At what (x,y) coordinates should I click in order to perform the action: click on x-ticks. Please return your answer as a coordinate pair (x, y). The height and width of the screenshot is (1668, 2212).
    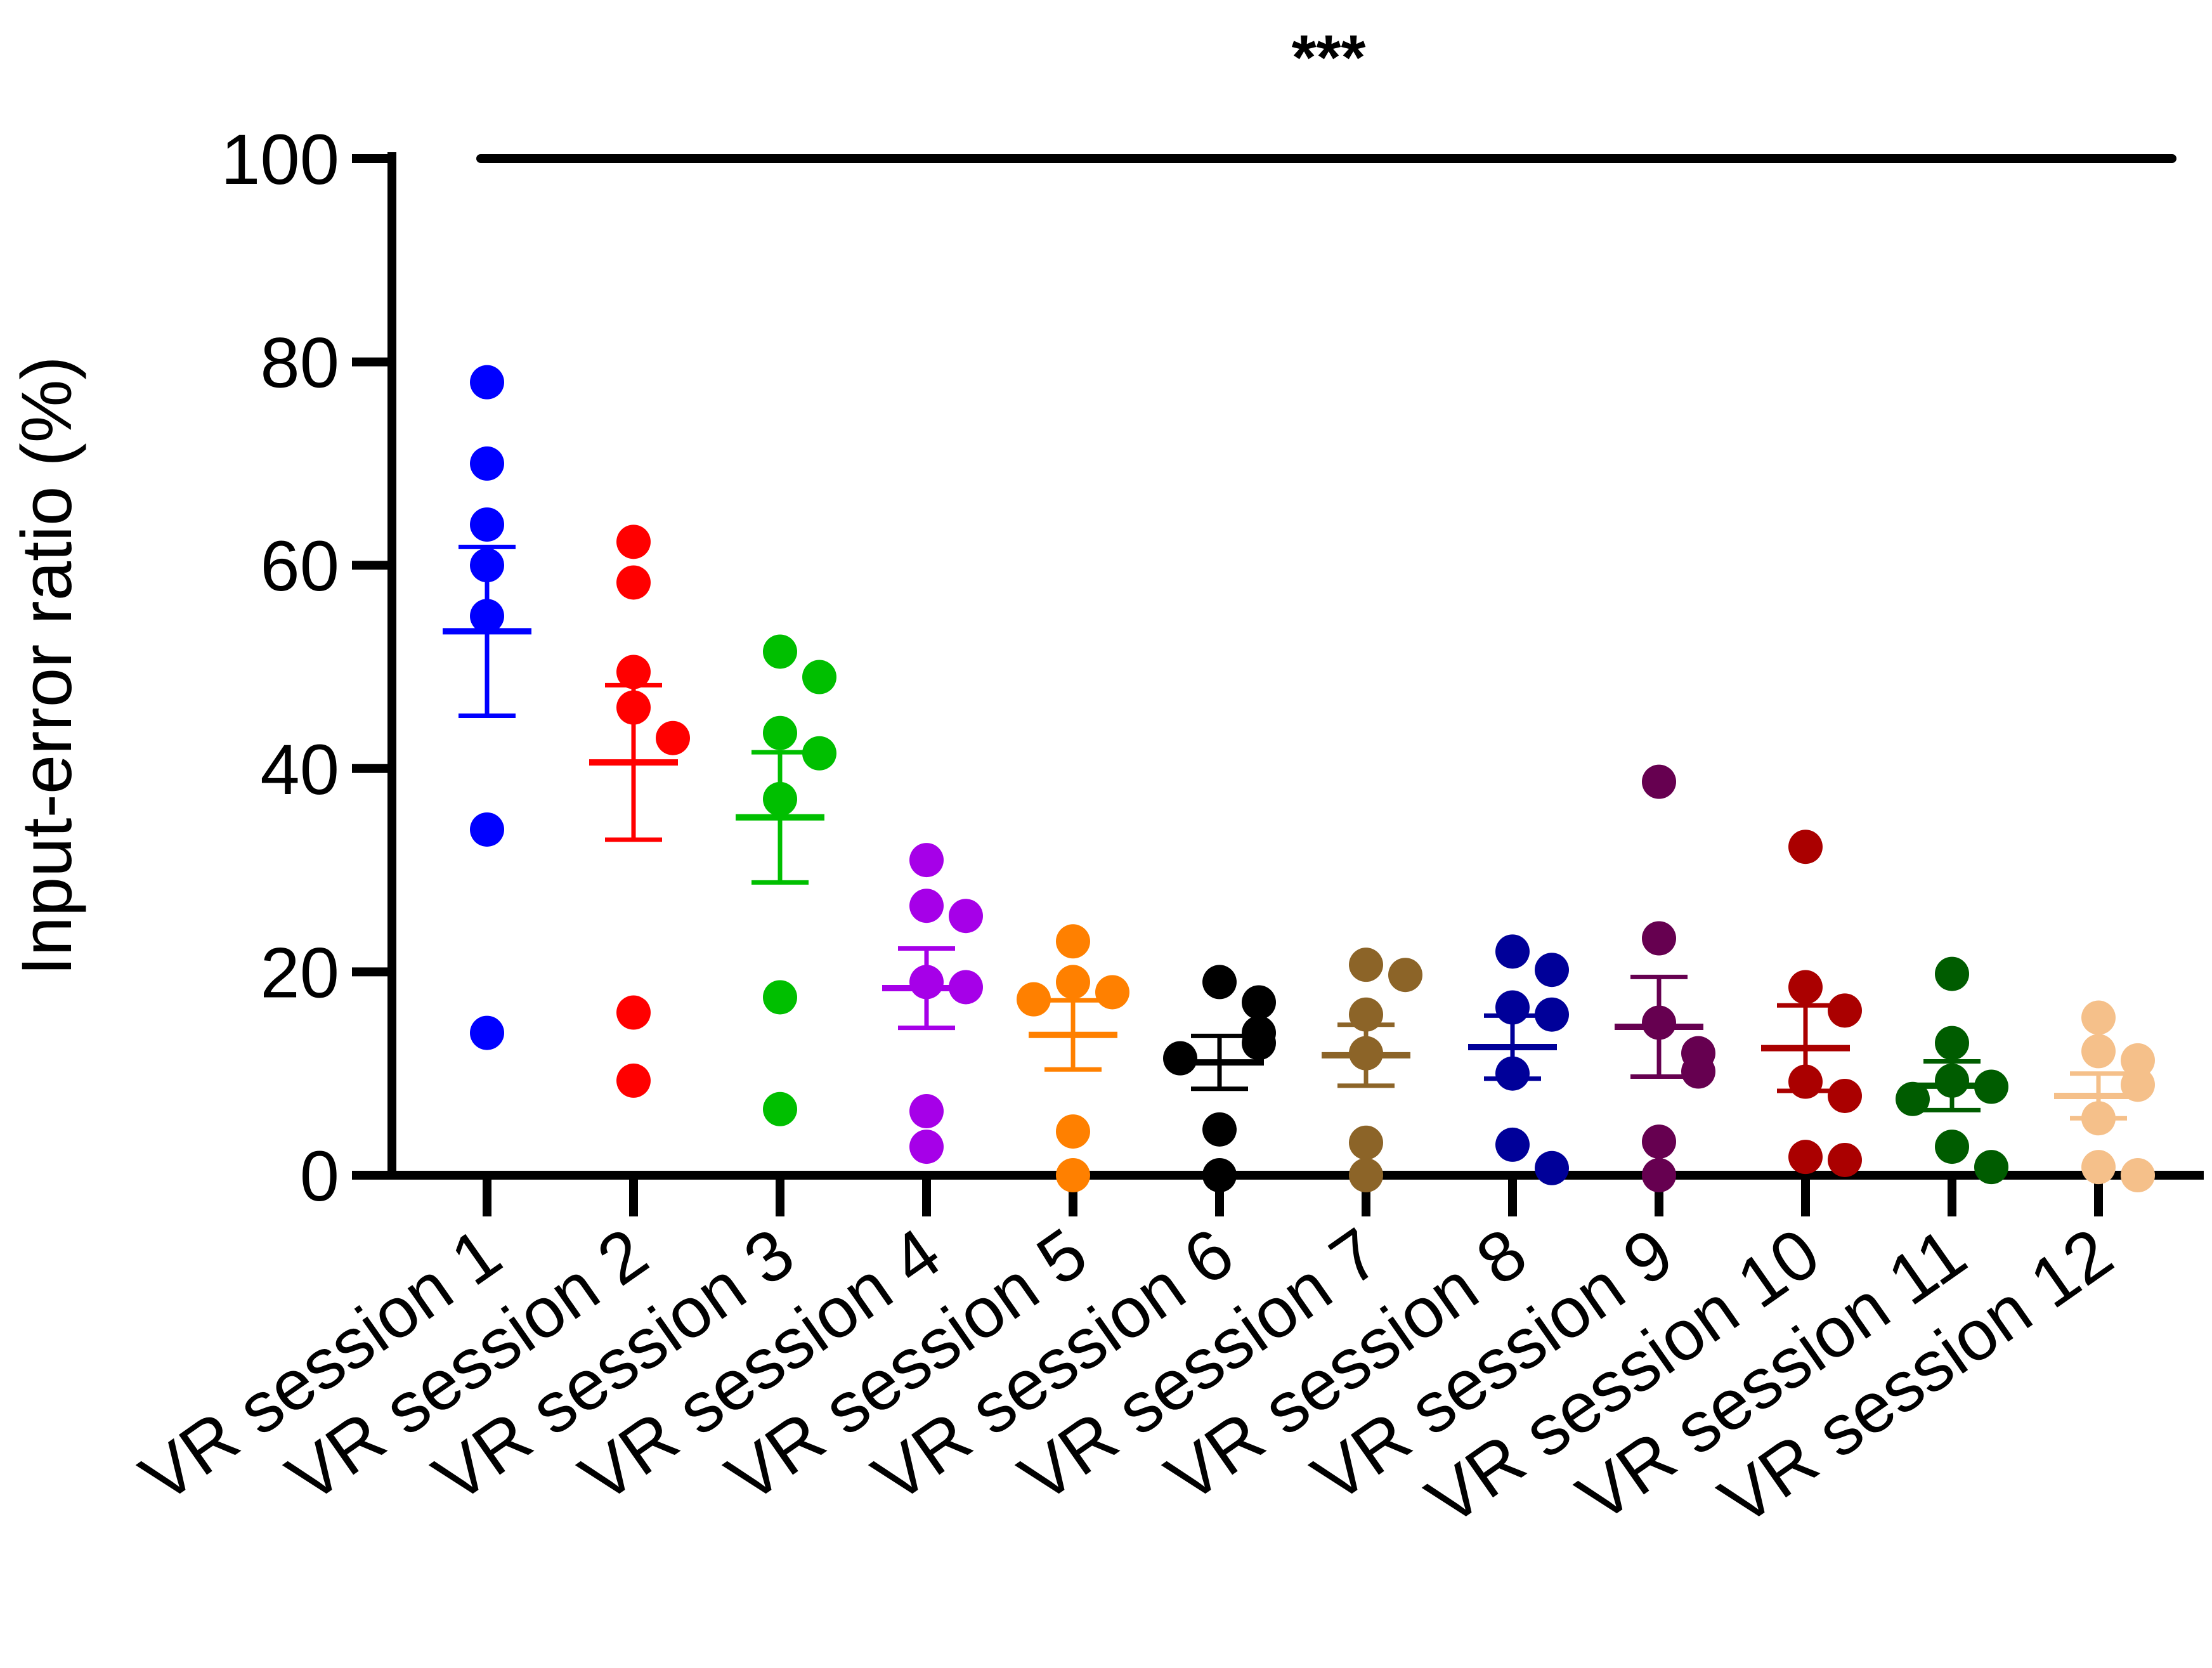
    Looking at the image, I should click on (1293, 1195).